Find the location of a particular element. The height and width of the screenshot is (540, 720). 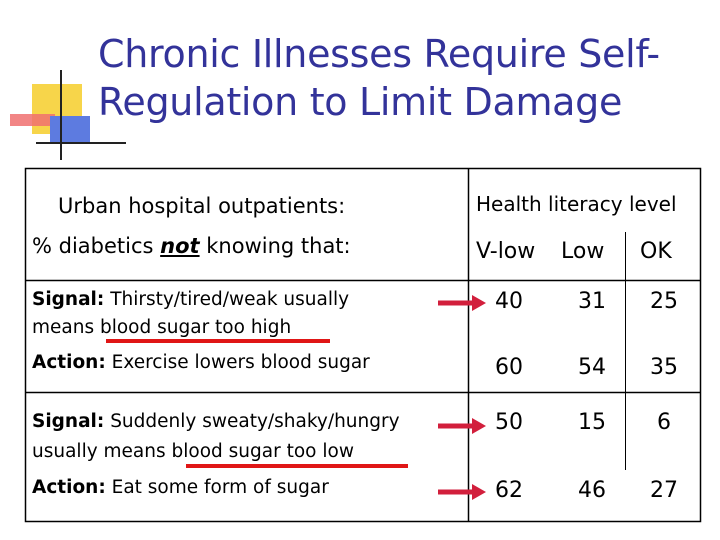

header-left-emph: not is located at coordinates (180, 246).